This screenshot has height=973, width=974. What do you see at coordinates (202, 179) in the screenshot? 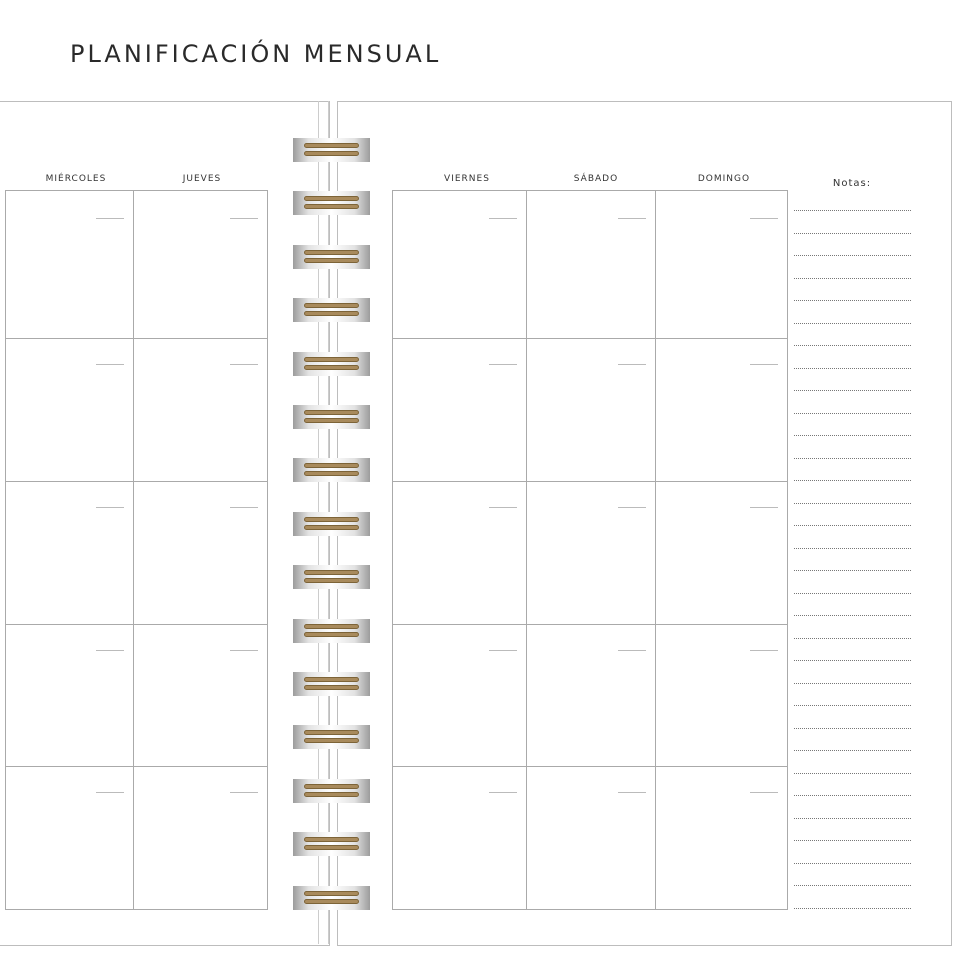
I see `day-header-thursday: JUEVES` at bounding box center [202, 179].